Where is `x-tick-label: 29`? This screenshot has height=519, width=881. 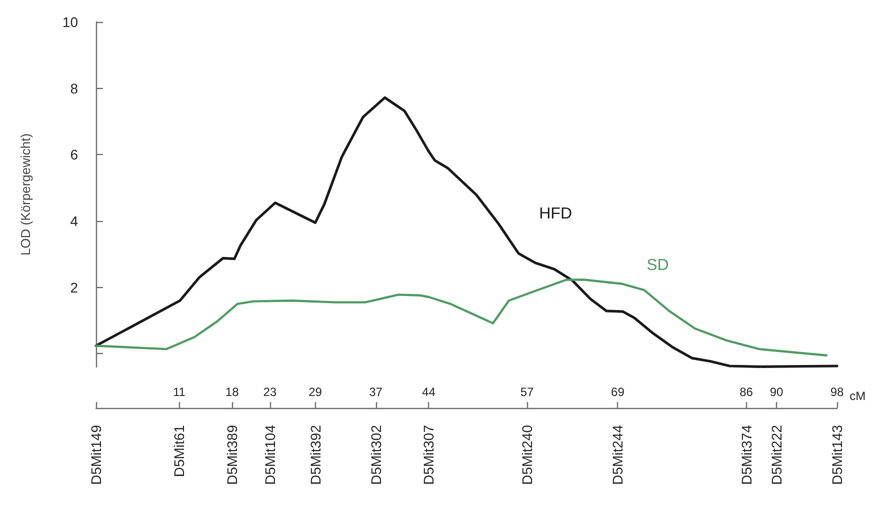 x-tick-label: 29 is located at coordinates (315, 392).